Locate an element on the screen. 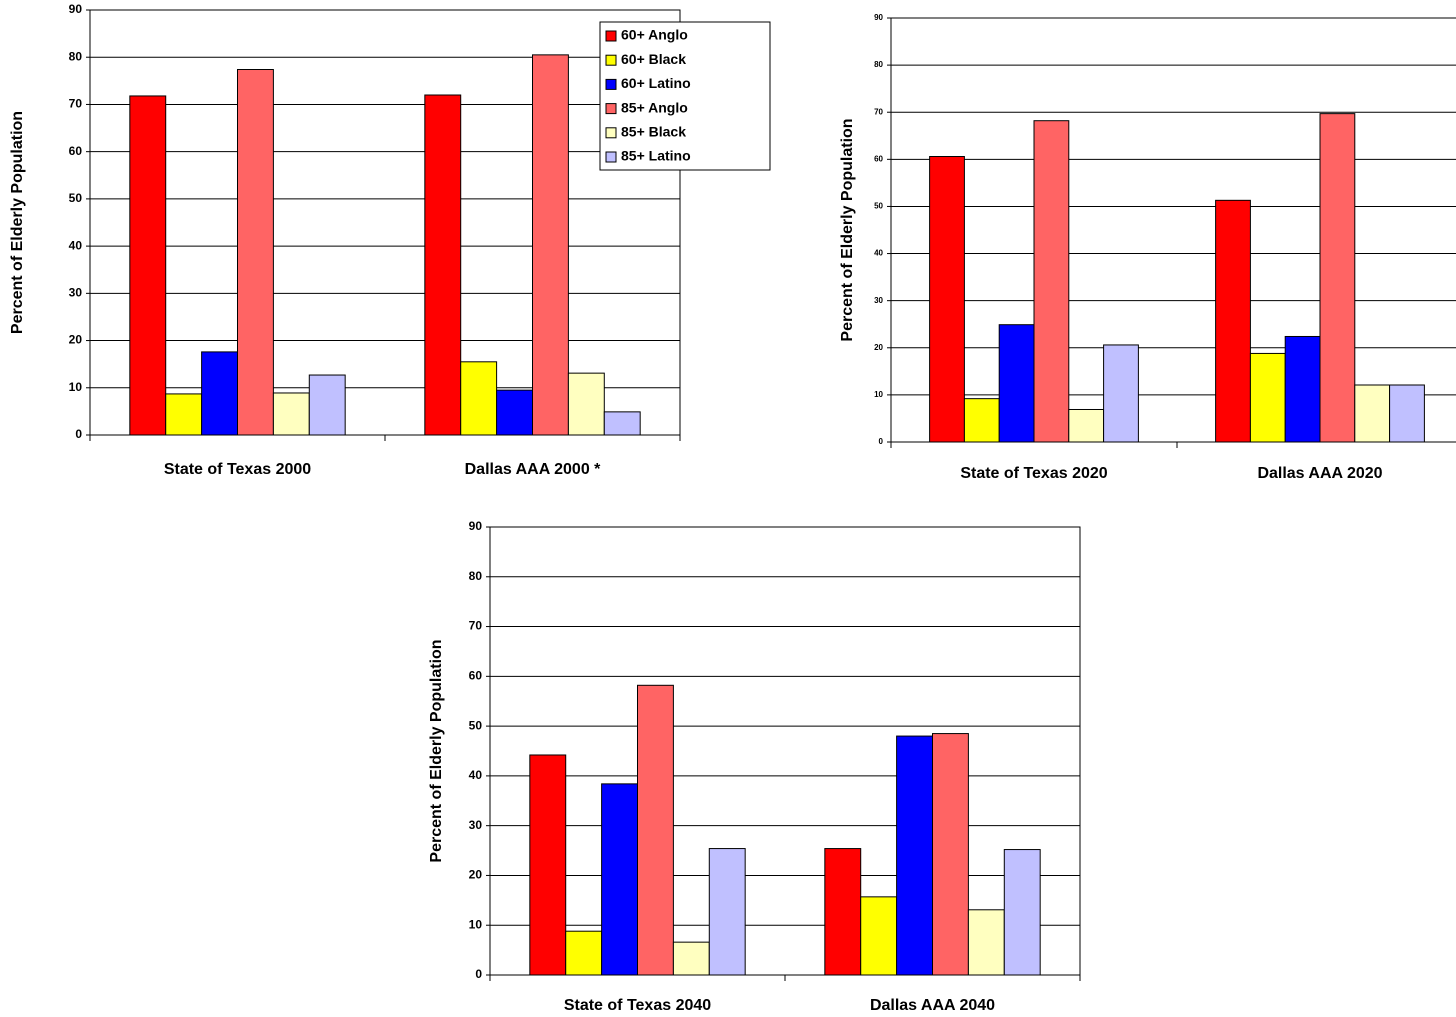  legend-label: 85+ Latino is located at coordinates (656, 156).